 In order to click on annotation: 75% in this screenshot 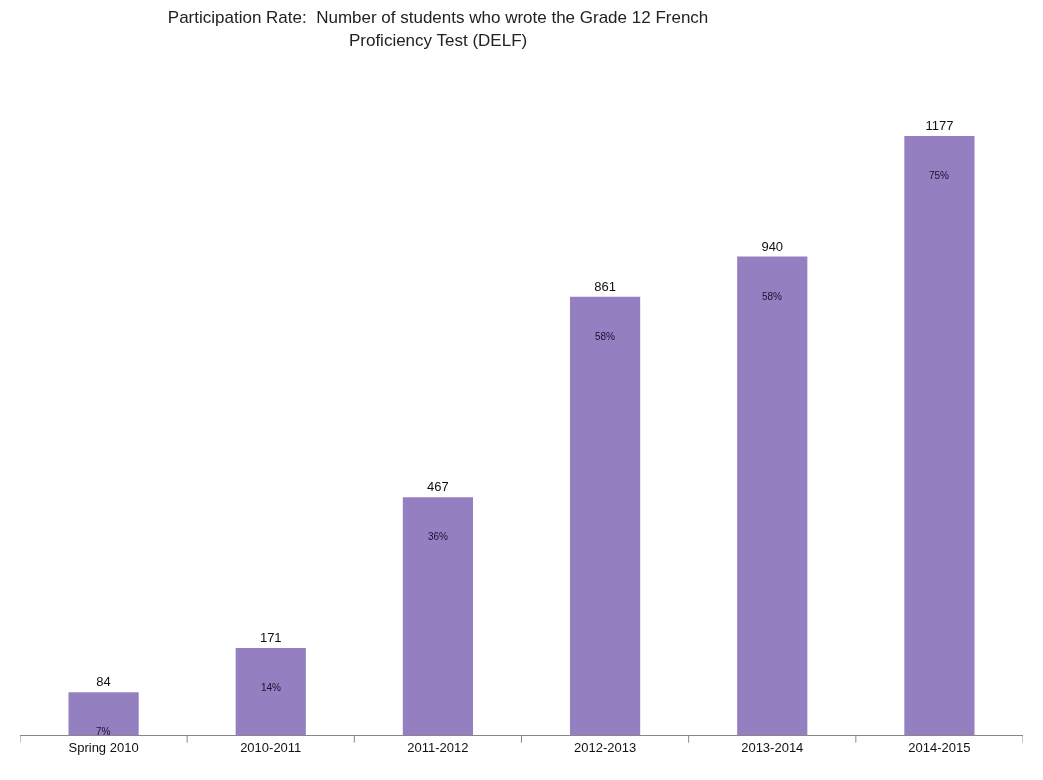, I will do `click(939, 175)`.